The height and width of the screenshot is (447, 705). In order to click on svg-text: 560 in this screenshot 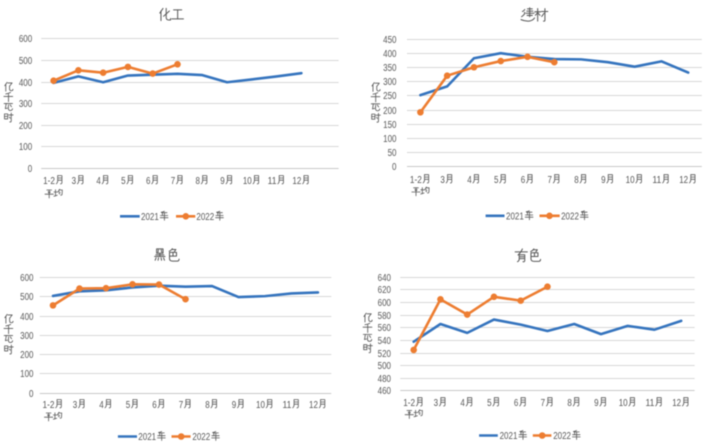, I will do `click(385, 328)`.